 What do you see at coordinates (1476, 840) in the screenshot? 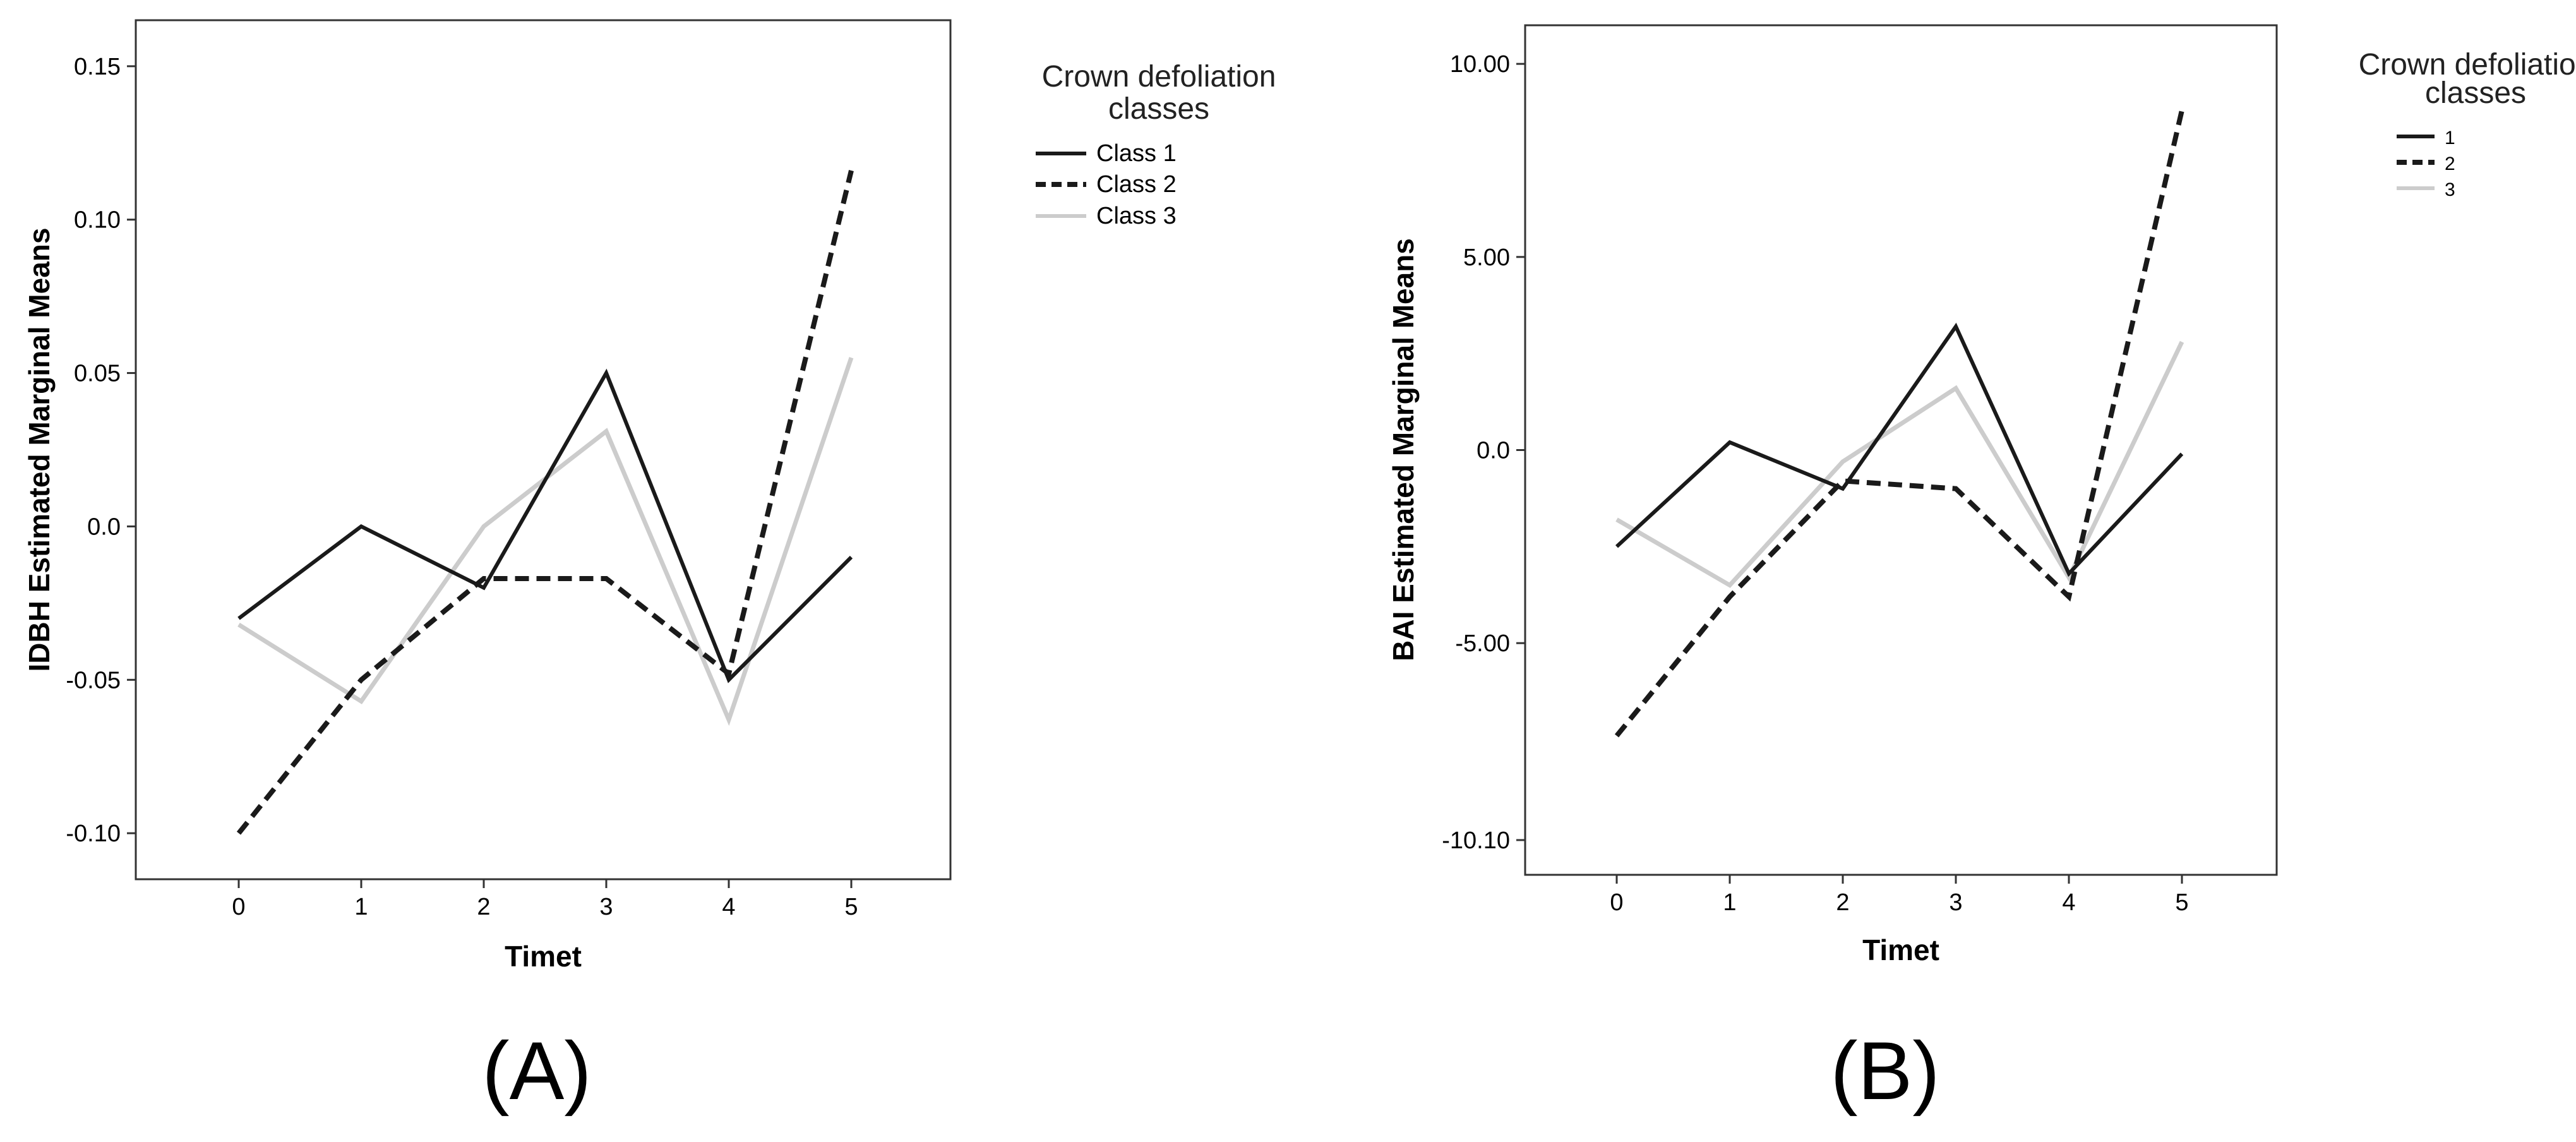
I see `y-tick-label: -10.10` at bounding box center [1476, 840].